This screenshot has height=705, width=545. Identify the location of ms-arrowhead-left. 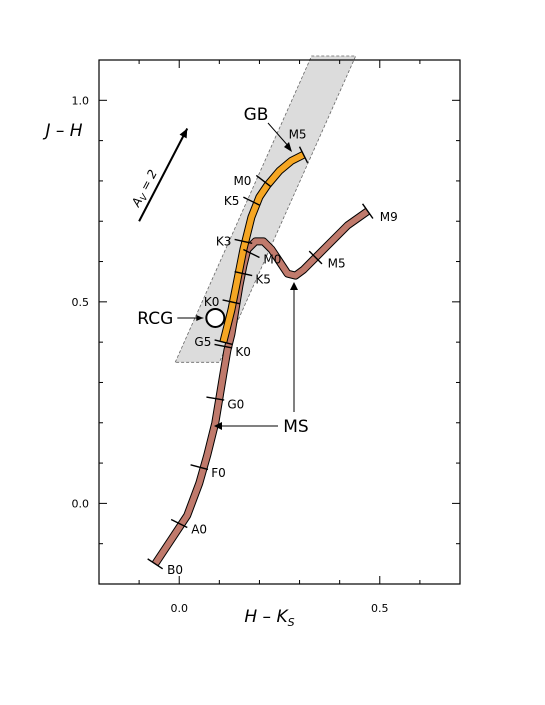
(218, 426).